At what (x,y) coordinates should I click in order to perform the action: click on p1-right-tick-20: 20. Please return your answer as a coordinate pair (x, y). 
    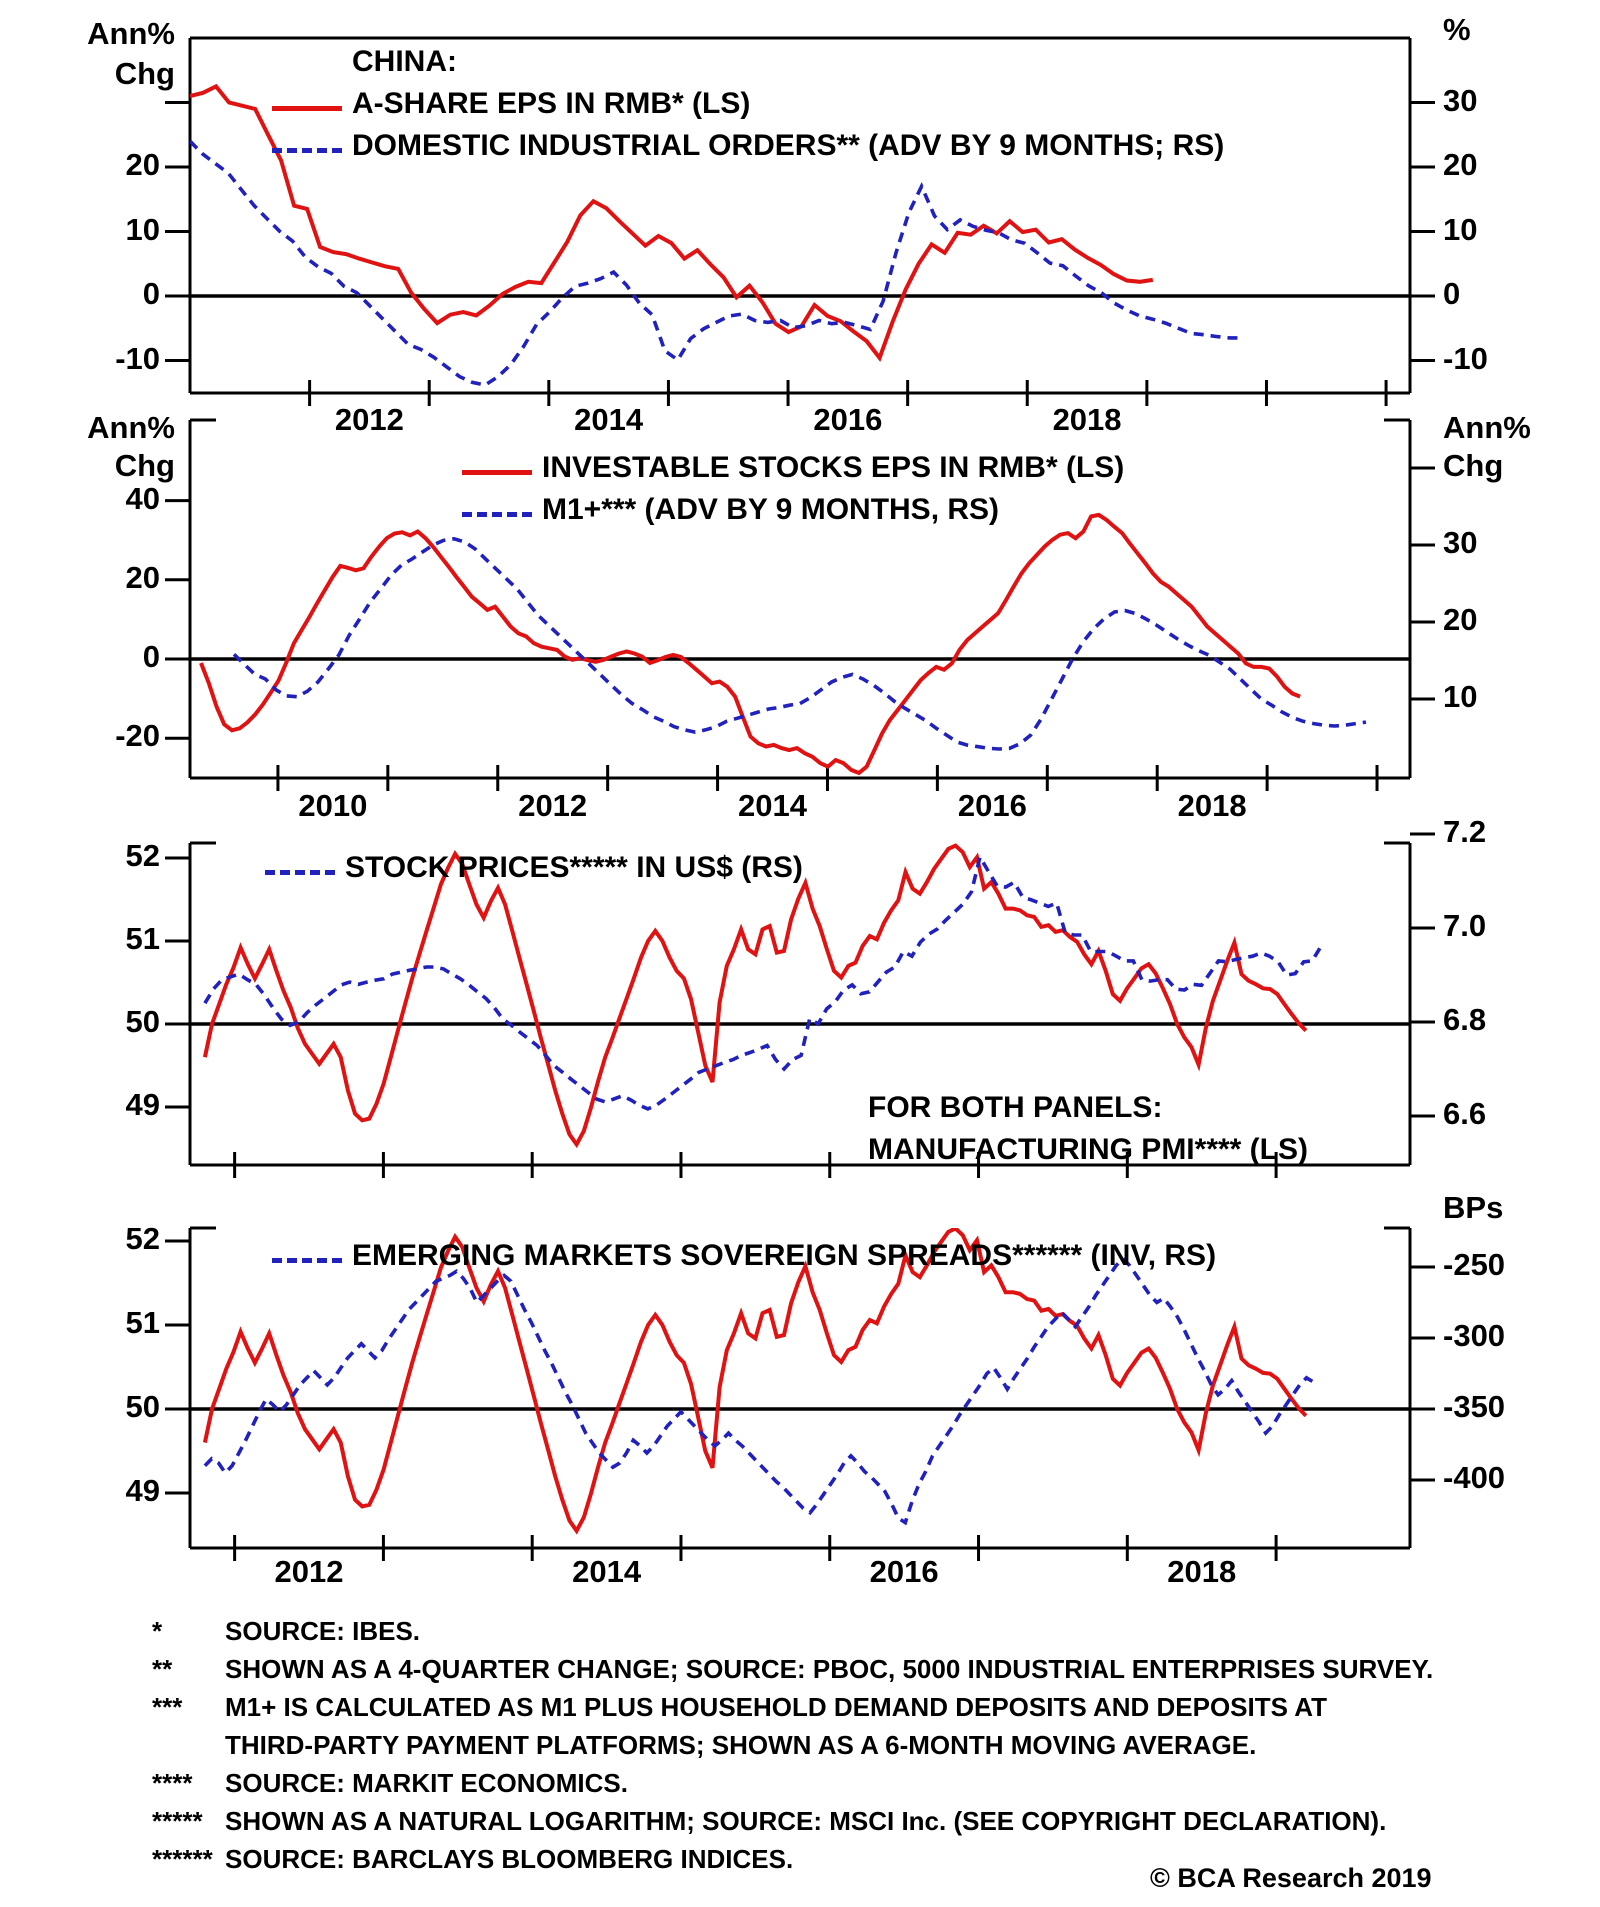
    Looking at the image, I should click on (1460, 164).